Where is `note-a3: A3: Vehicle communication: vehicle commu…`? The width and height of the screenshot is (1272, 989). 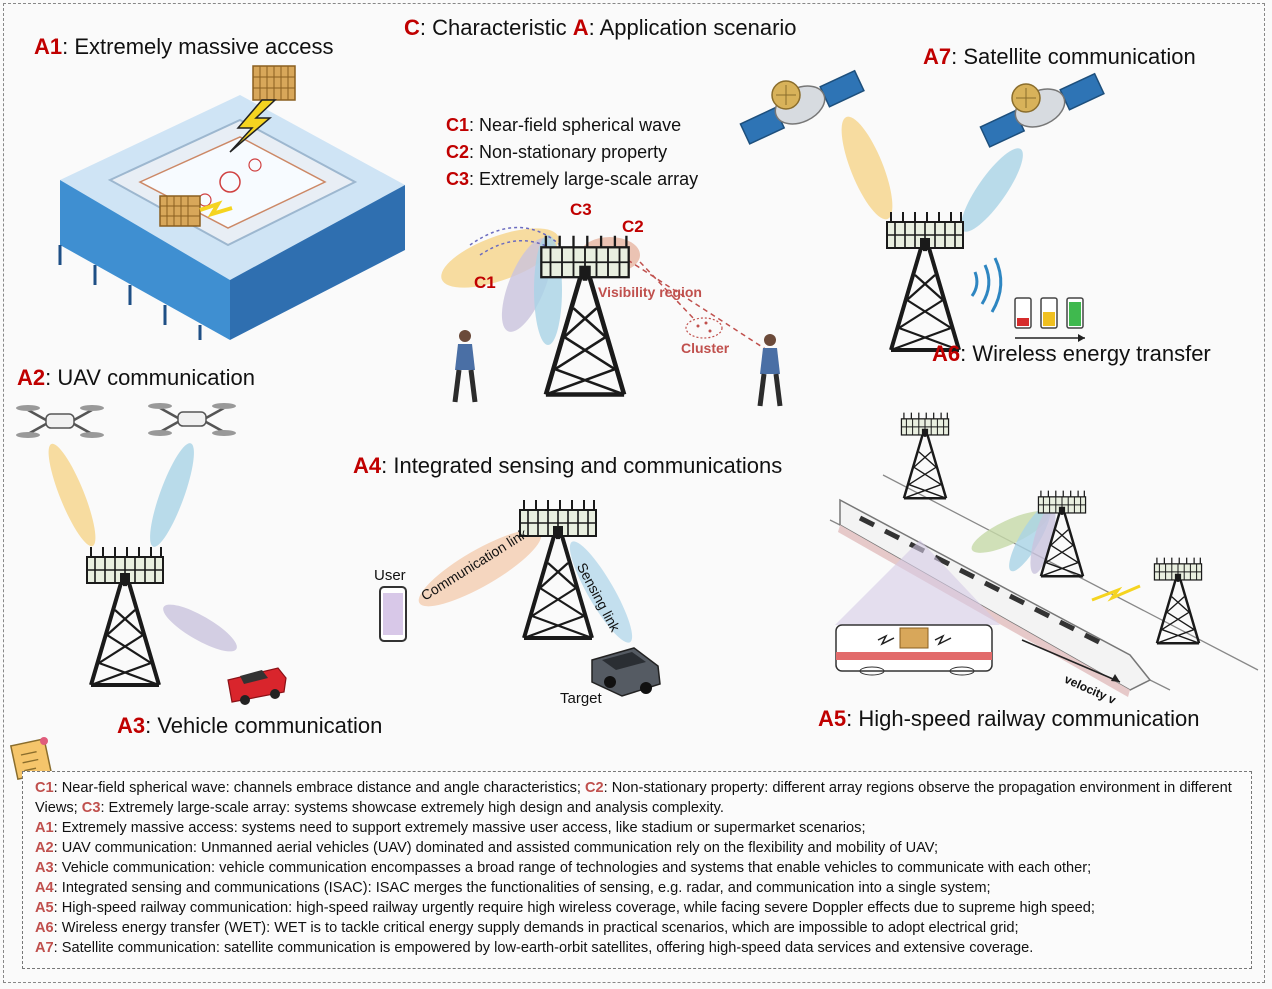 note-a3: A3: Vehicle communication: vehicle commu… is located at coordinates (563, 868).